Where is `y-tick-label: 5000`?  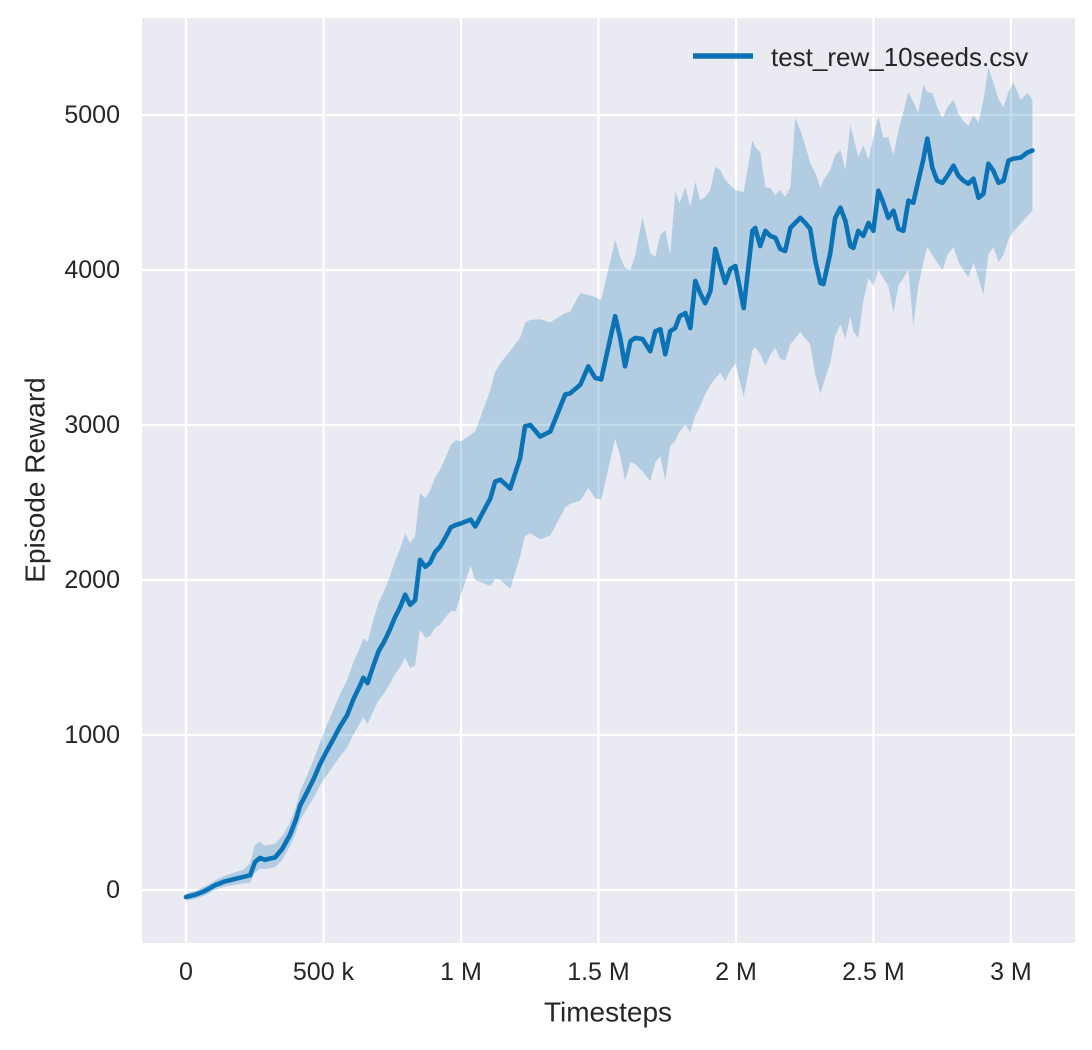 y-tick-label: 5000 is located at coordinates (92, 115).